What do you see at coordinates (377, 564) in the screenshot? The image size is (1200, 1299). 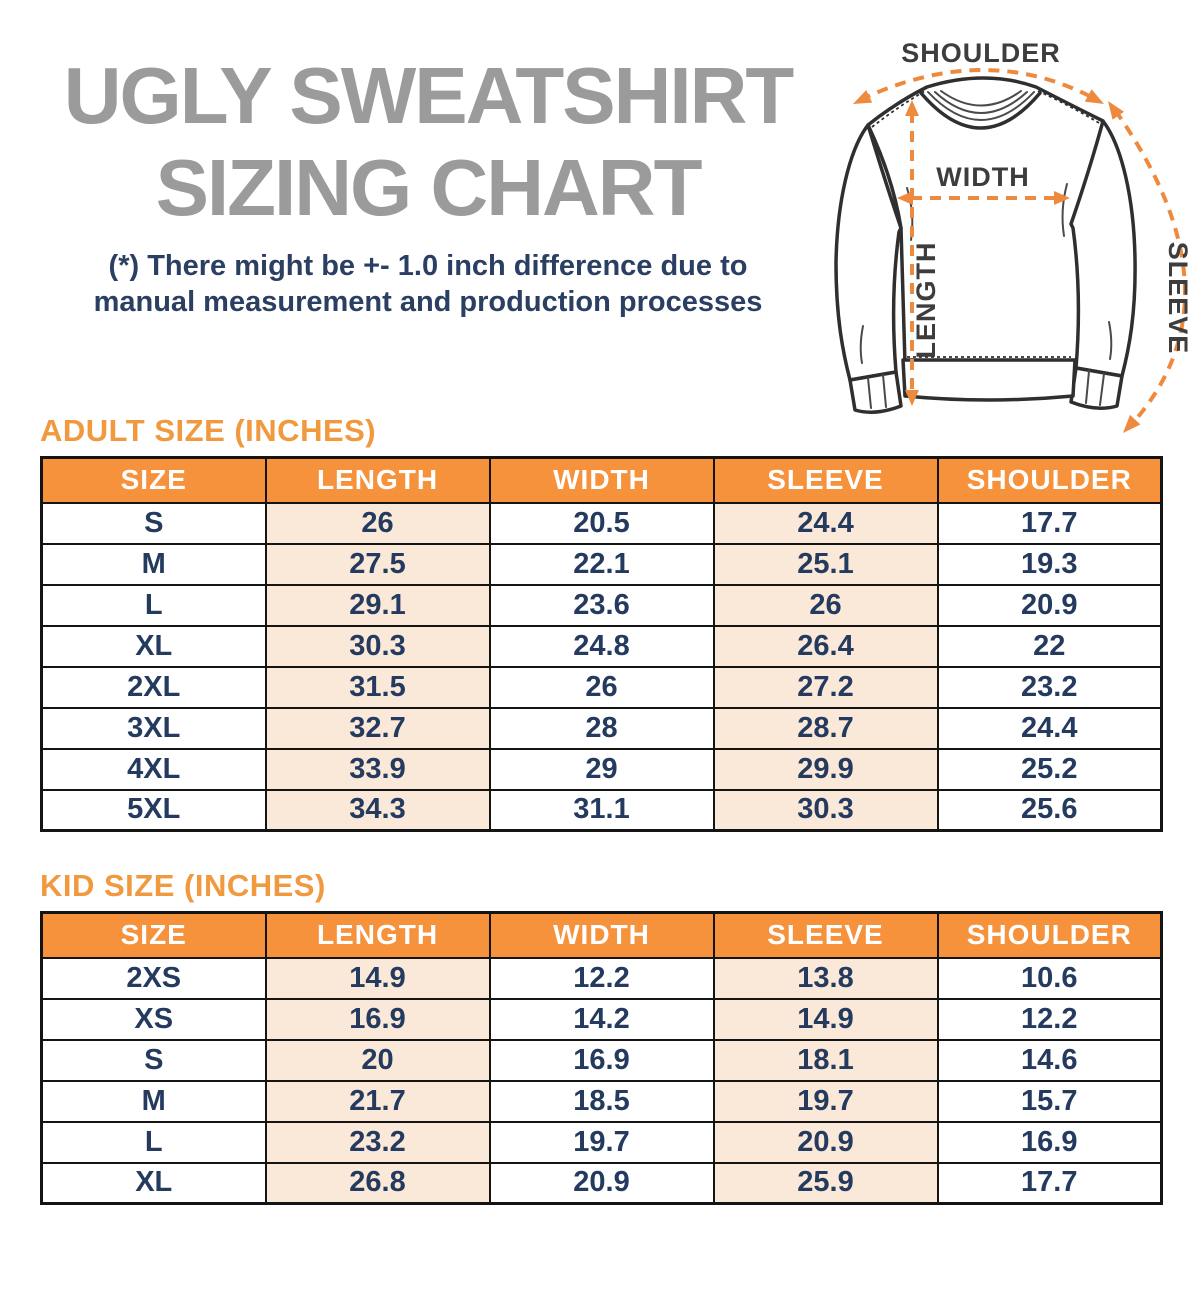 I see `measurement-cell: 27.5` at bounding box center [377, 564].